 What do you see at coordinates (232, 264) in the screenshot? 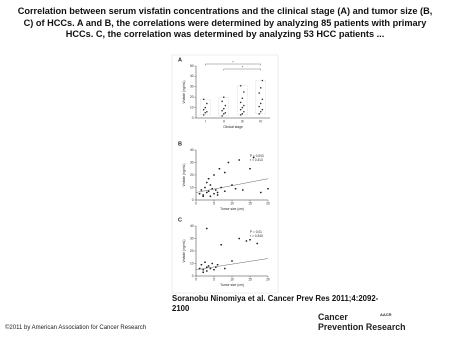
I see `trend-line` at bounding box center [232, 264].